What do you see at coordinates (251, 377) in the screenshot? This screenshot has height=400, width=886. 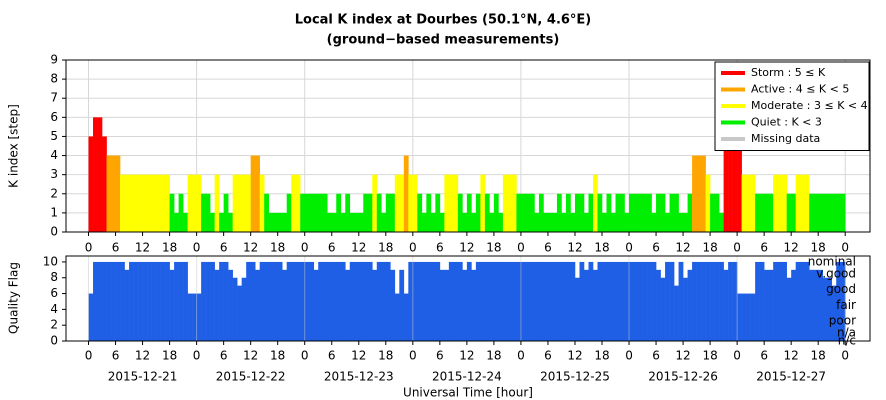 I see `date-label: 2015-12-22` at bounding box center [251, 377].